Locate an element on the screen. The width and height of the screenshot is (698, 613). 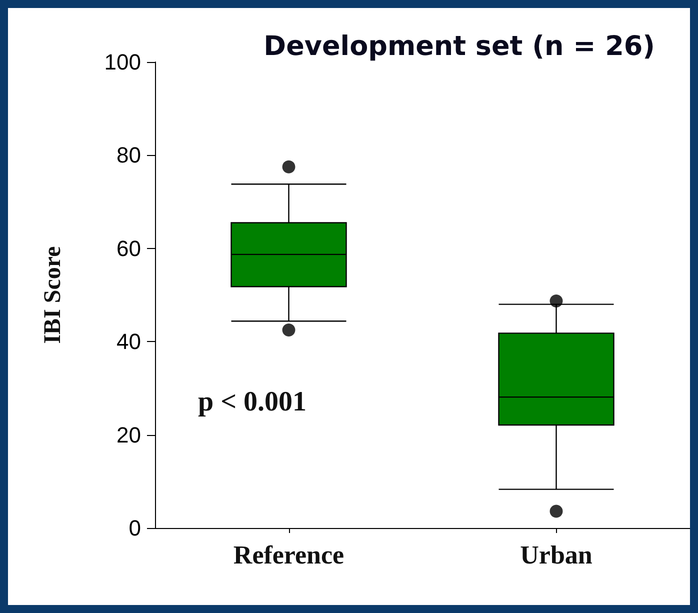
x-tick-label: Urban is located at coordinates (556, 555).